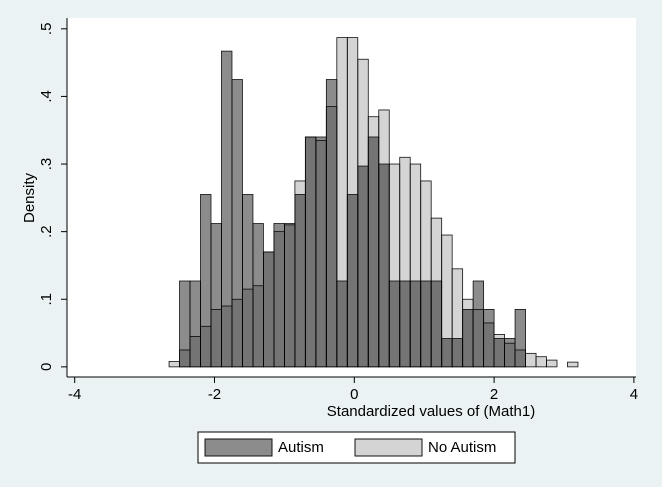 The height and width of the screenshot is (487, 662). Describe the element at coordinates (301, 447) in the screenshot. I see `legend-label: Autism` at that location.